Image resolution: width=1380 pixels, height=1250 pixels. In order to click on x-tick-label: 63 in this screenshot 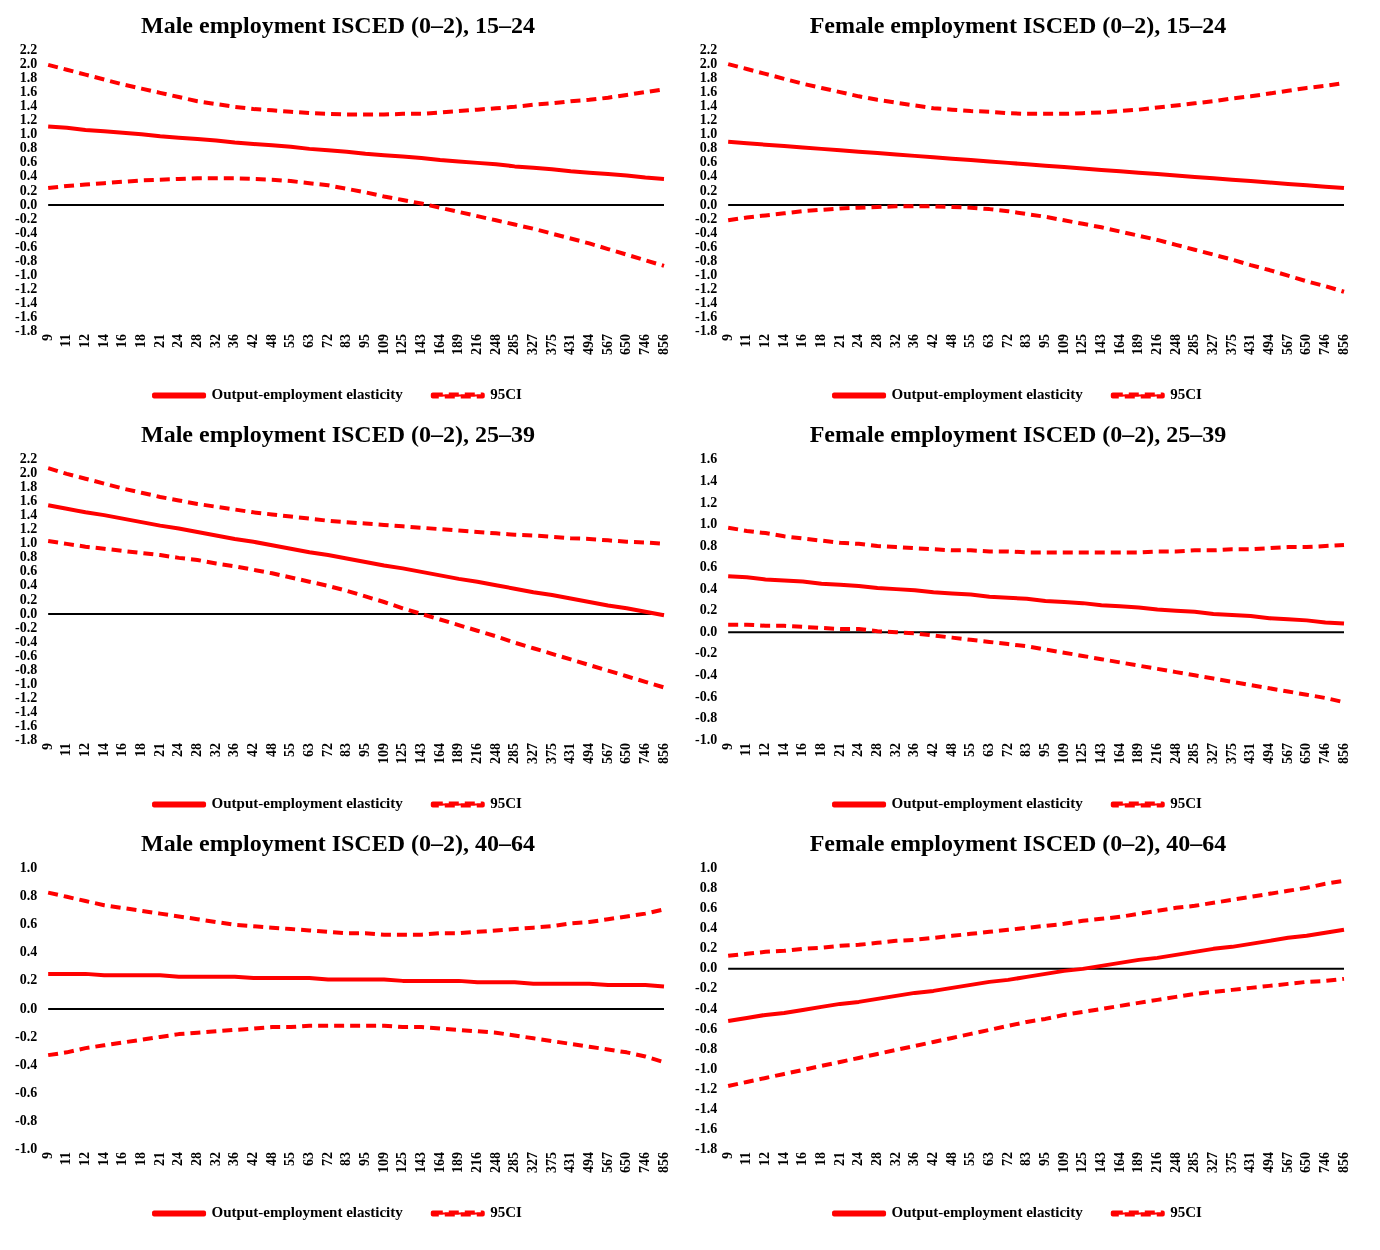, I will do `click(989, 341)`.